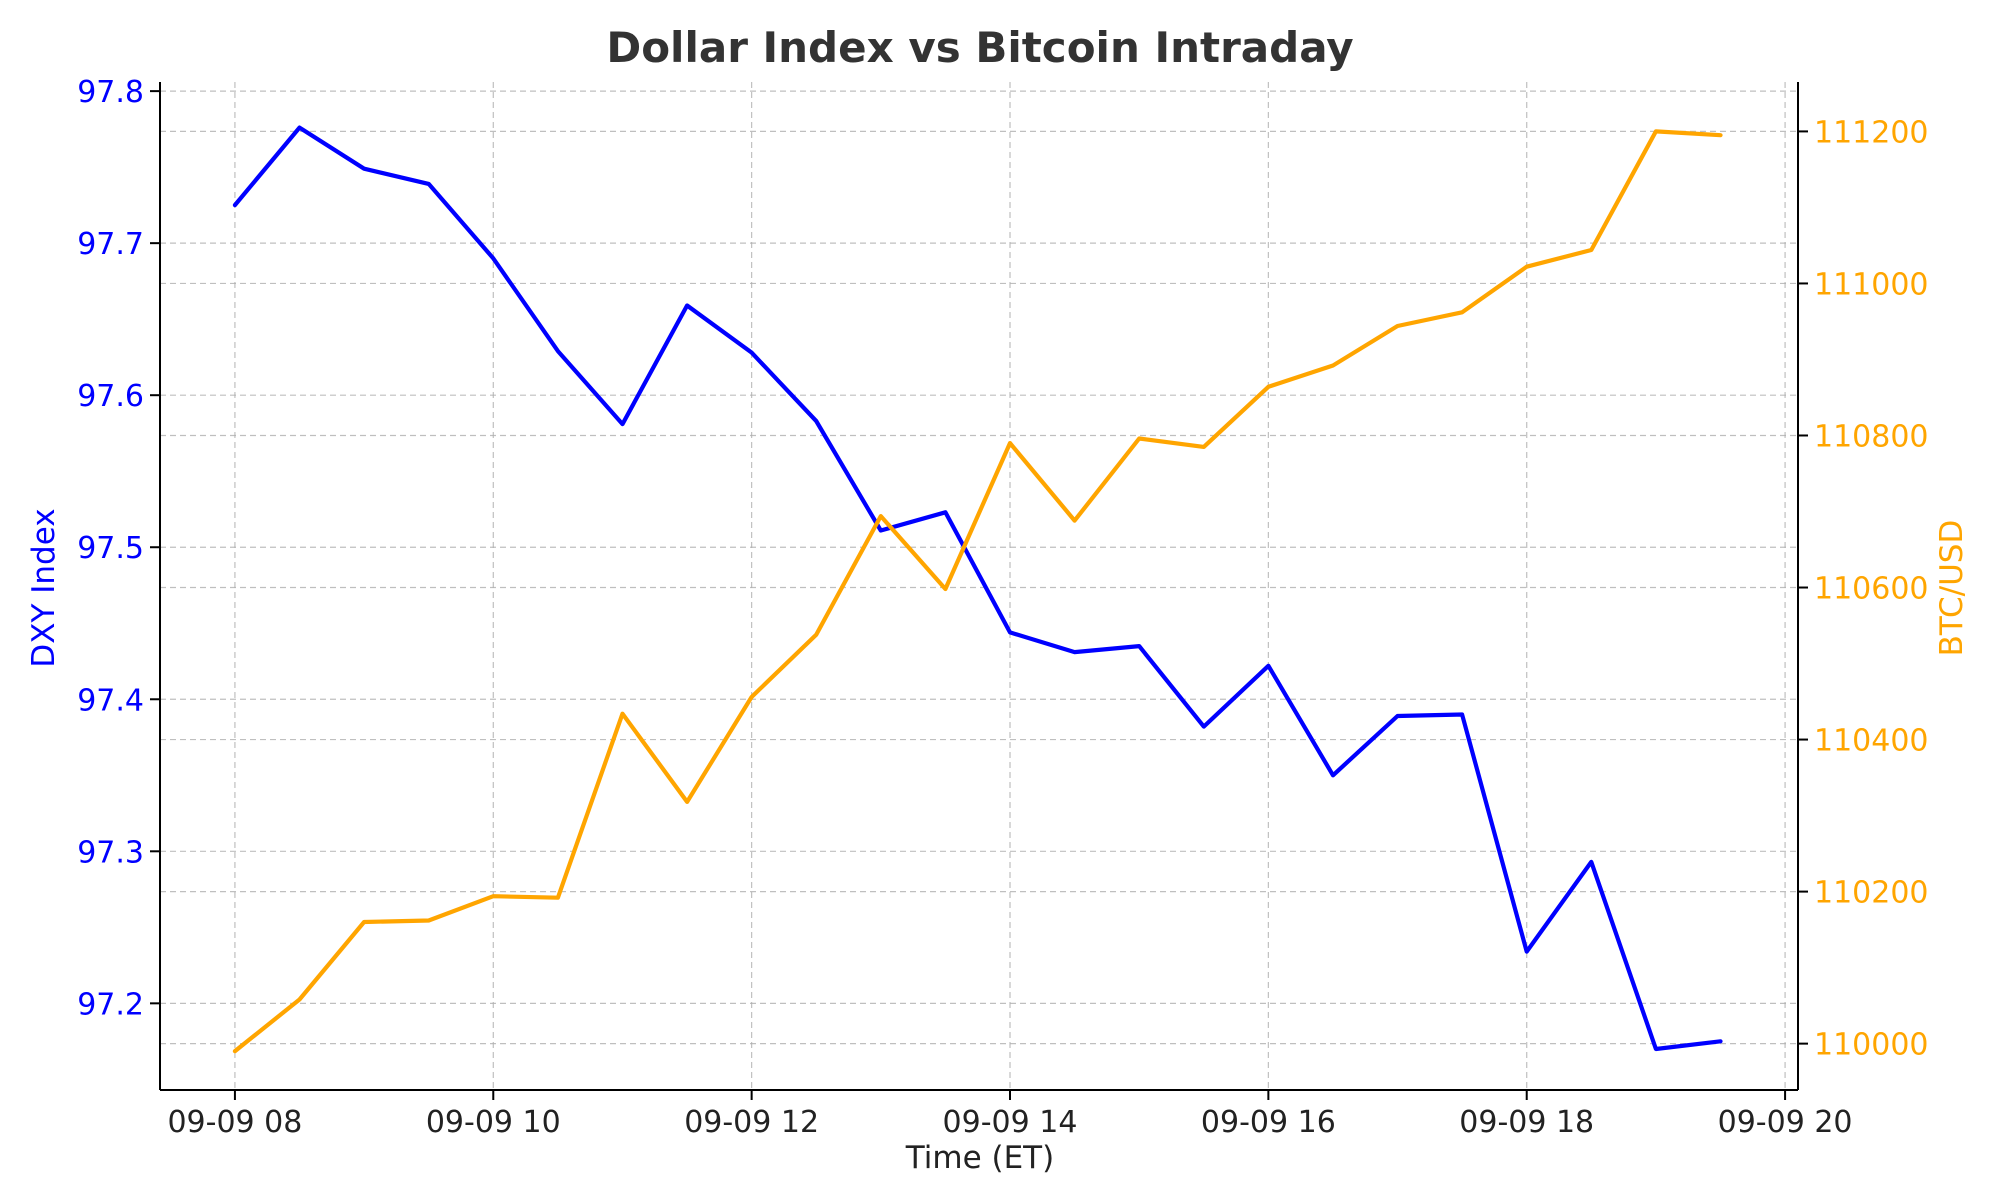 The image size is (2000, 1204). What do you see at coordinates (1871, 741) in the screenshot?
I see `y-right-tick-label: 110400` at bounding box center [1871, 741].